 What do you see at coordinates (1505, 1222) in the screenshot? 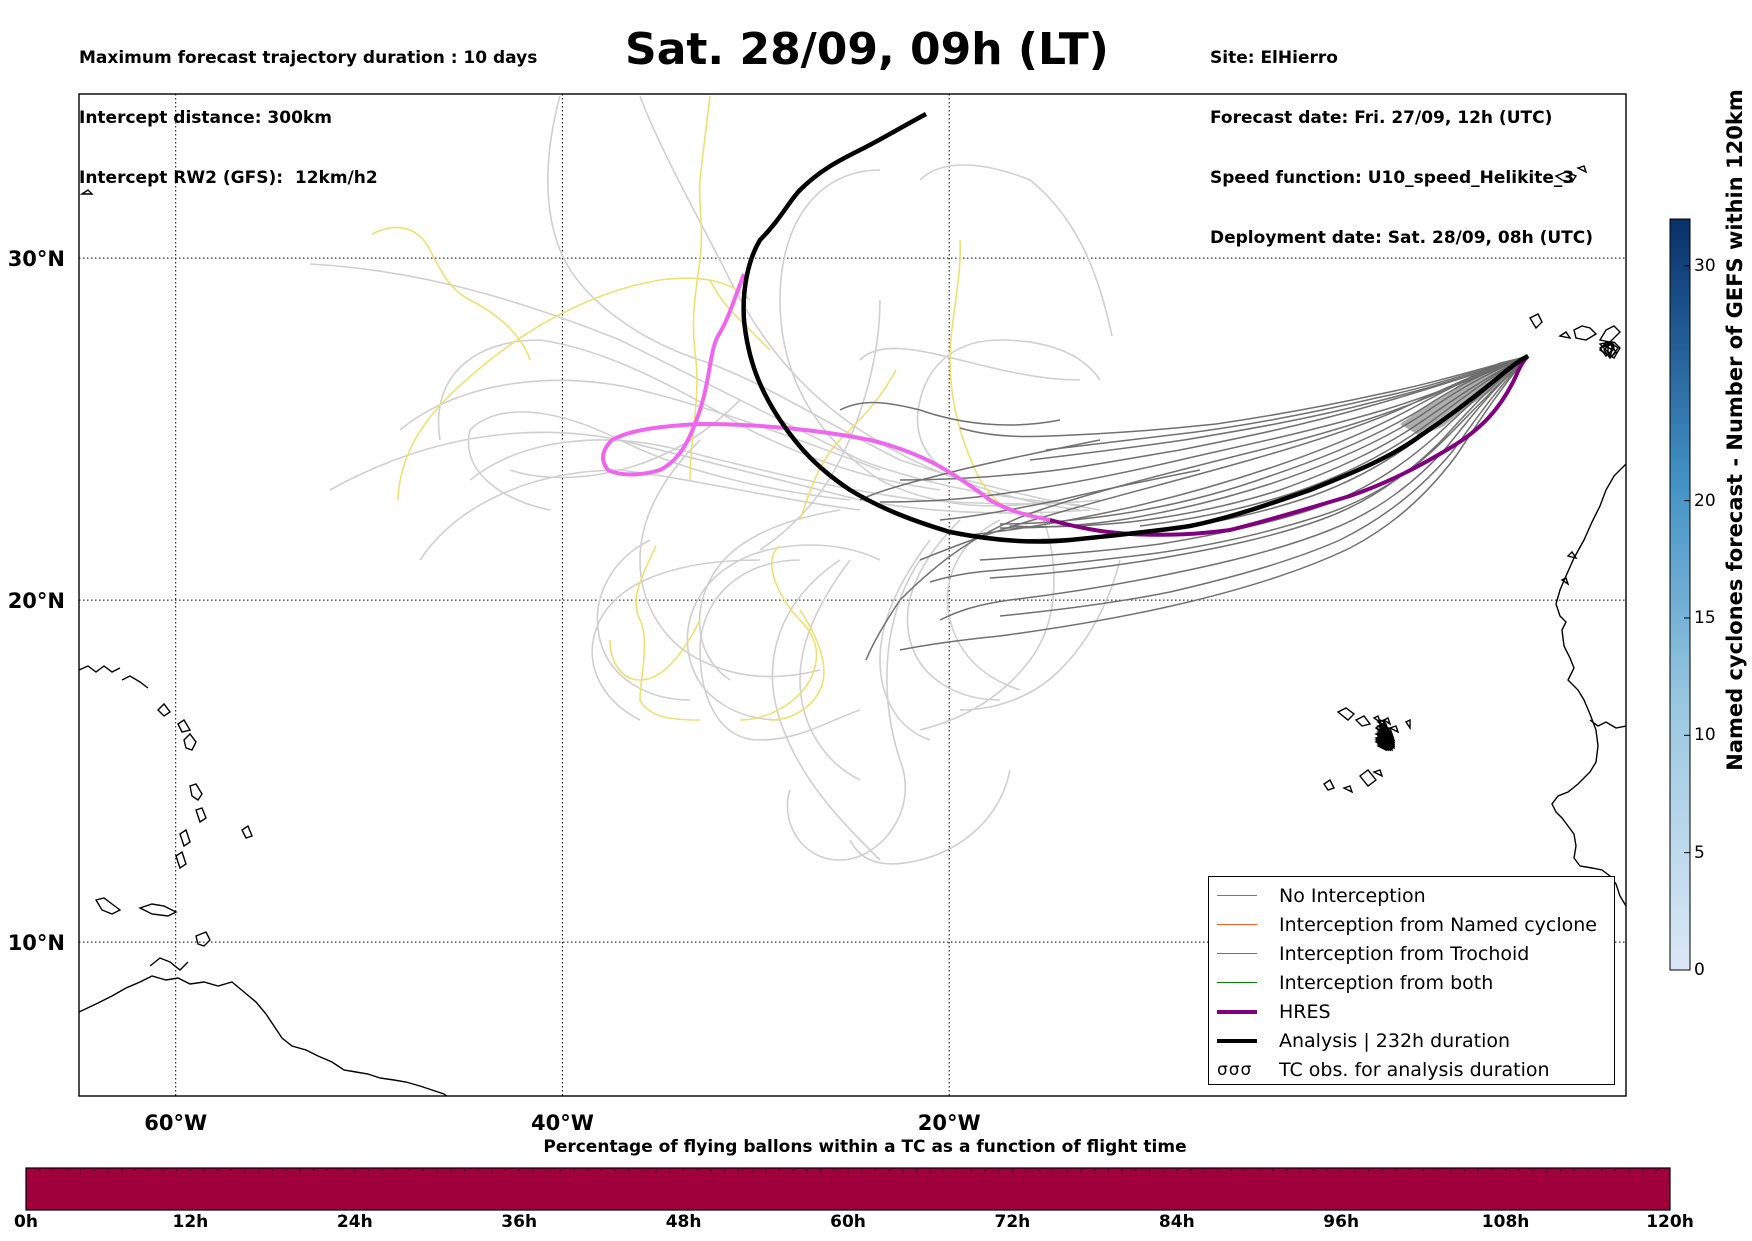
I see `flight-time-tick-label: 108h` at bounding box center [1505, 1222].